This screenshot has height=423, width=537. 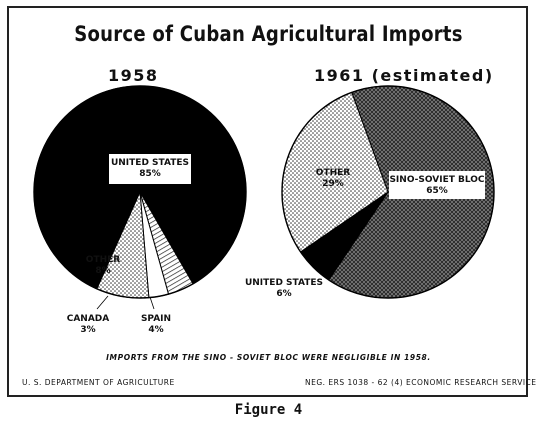 What do you see at coordinates (102, 302) in the screenshot?
I see `pie-1958-leader-canada` at bounding box center [102, 302].